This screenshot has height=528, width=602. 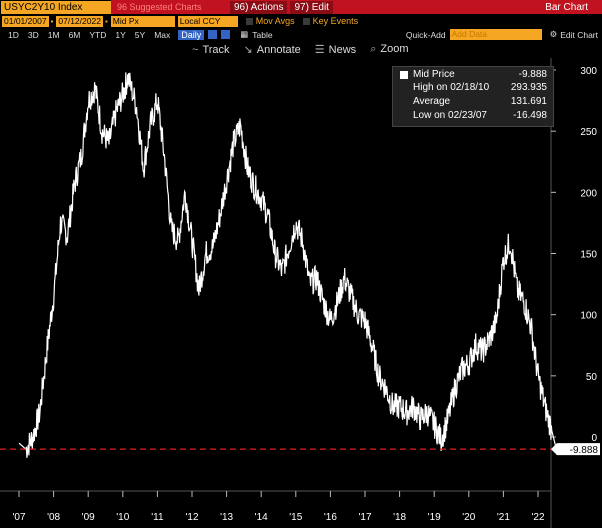 I want to click on x-tick-label: '10, so click(x=122, y=517).